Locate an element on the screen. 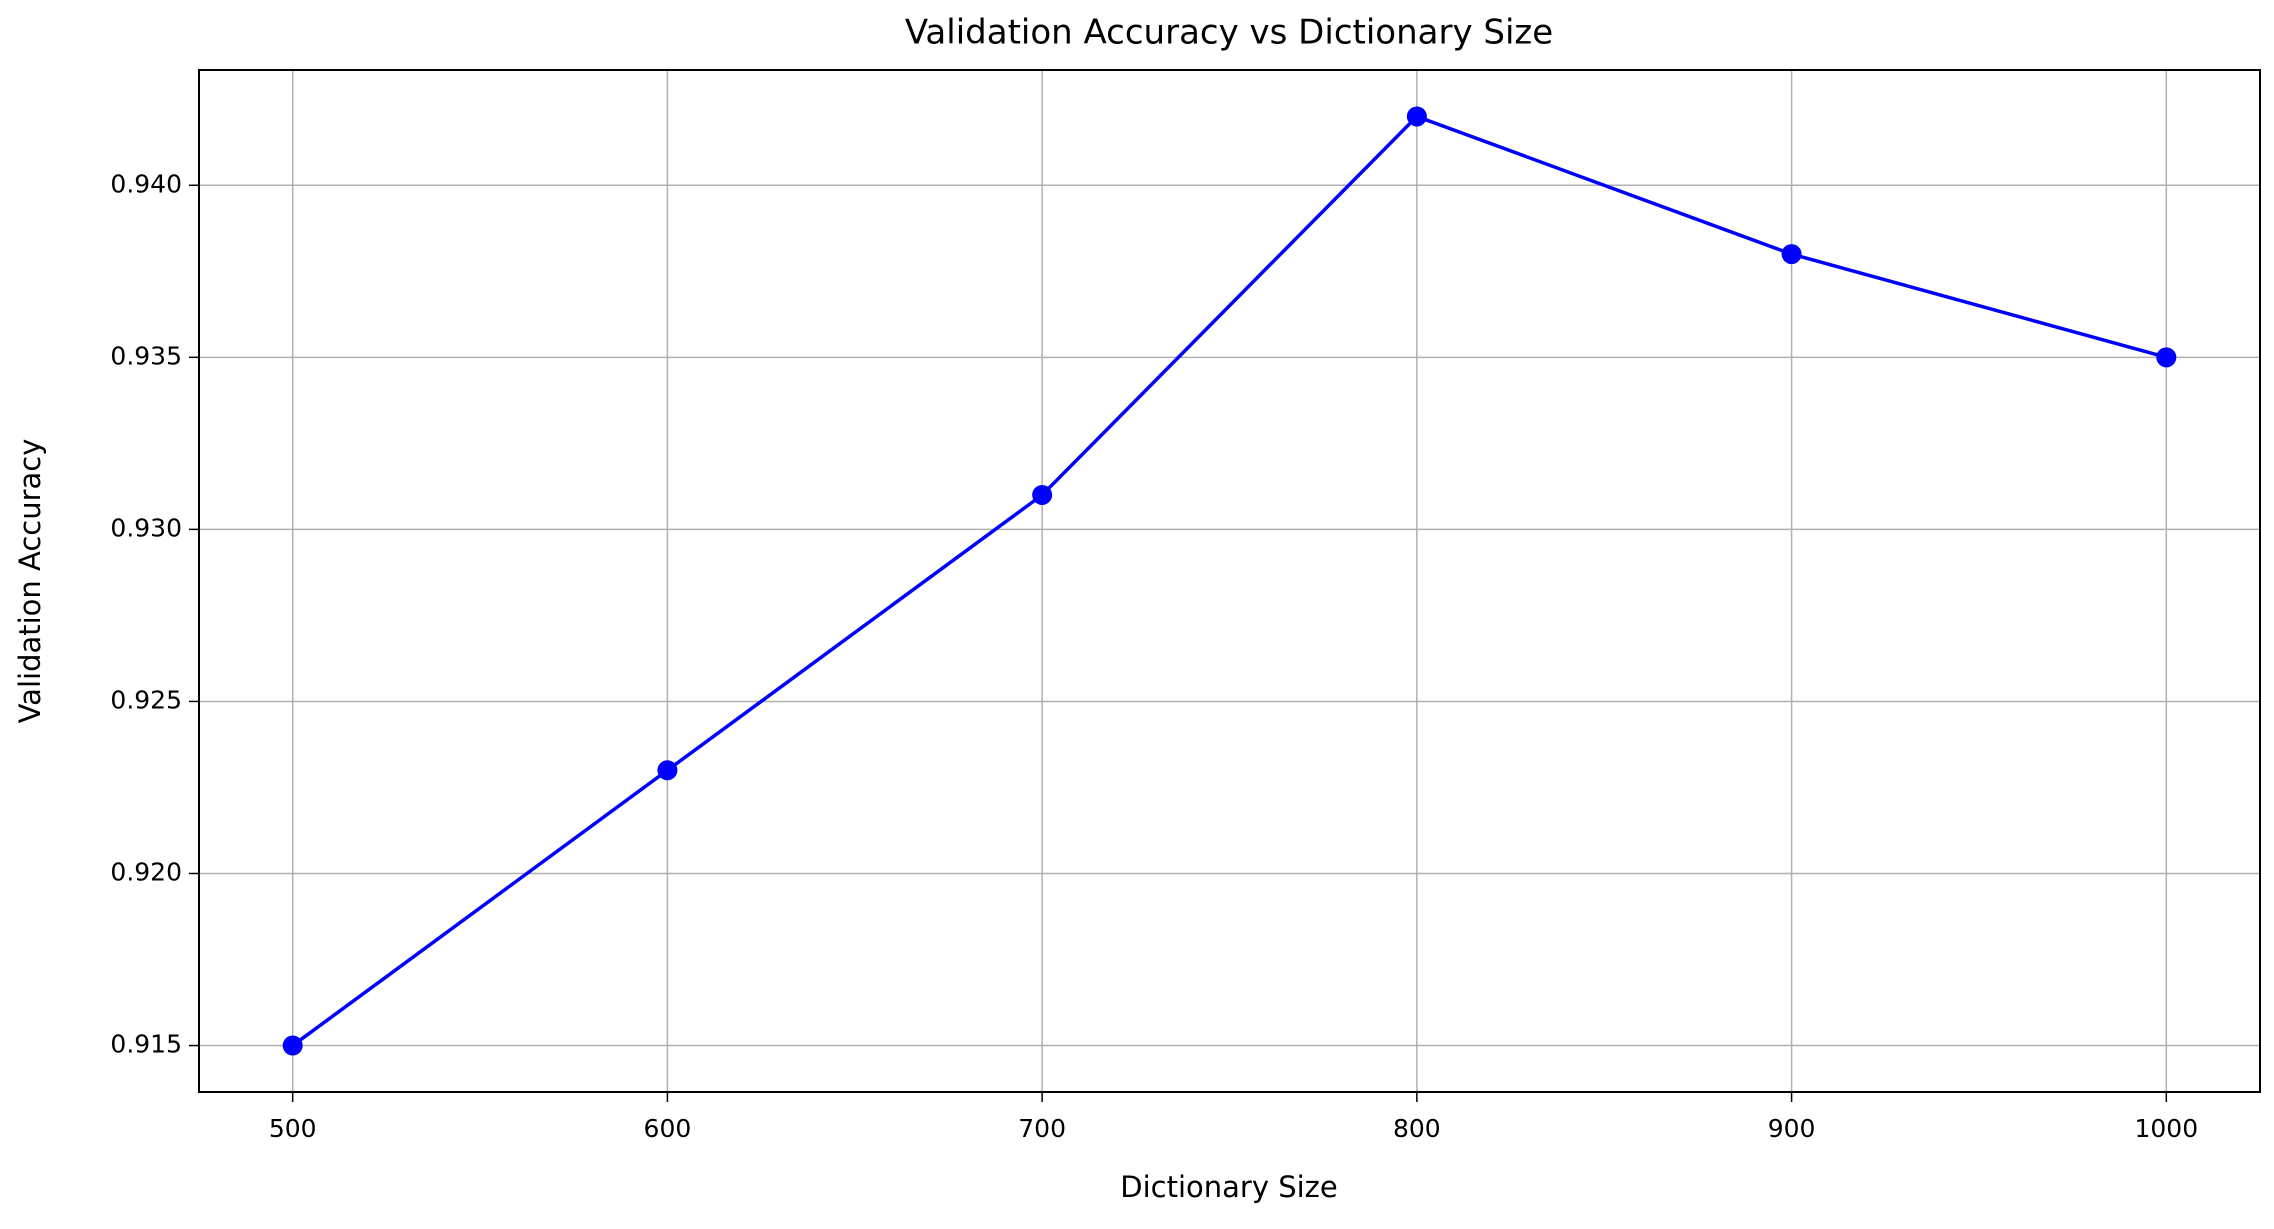 The height and width of the screenshot is (1229, 2274). y-tick-label: 0.925 is located at coordinates (146, 699).